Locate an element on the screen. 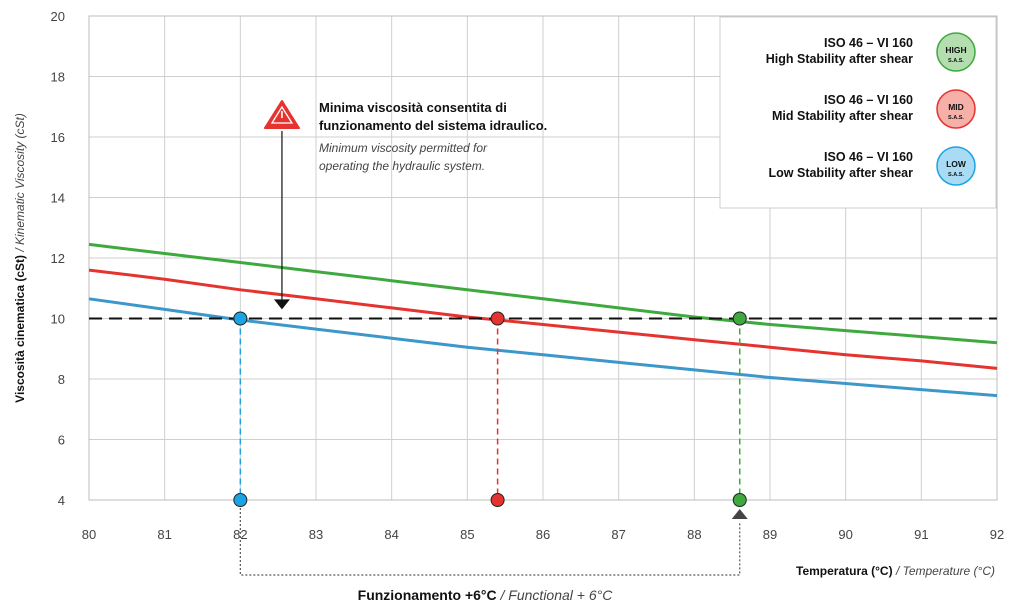 Image resolution: width=1009 pixels, height=610 pixels. y-tick-label: 20 is located at coordinates (58, 16).